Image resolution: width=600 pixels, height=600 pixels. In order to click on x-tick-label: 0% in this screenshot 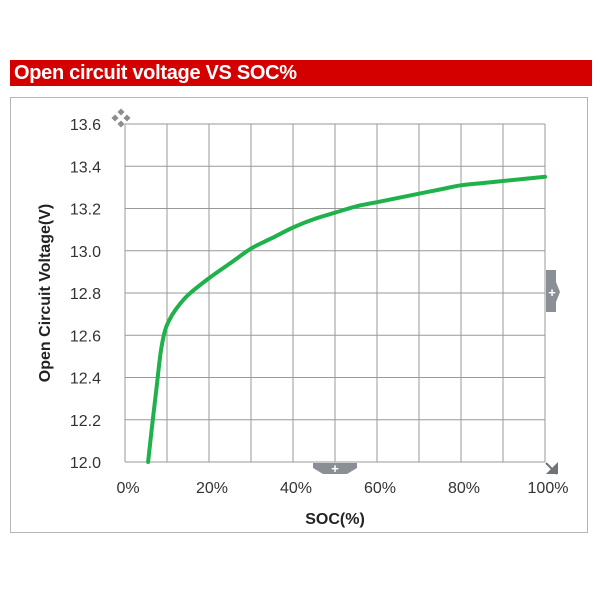, I will do `click(127, 488)`.